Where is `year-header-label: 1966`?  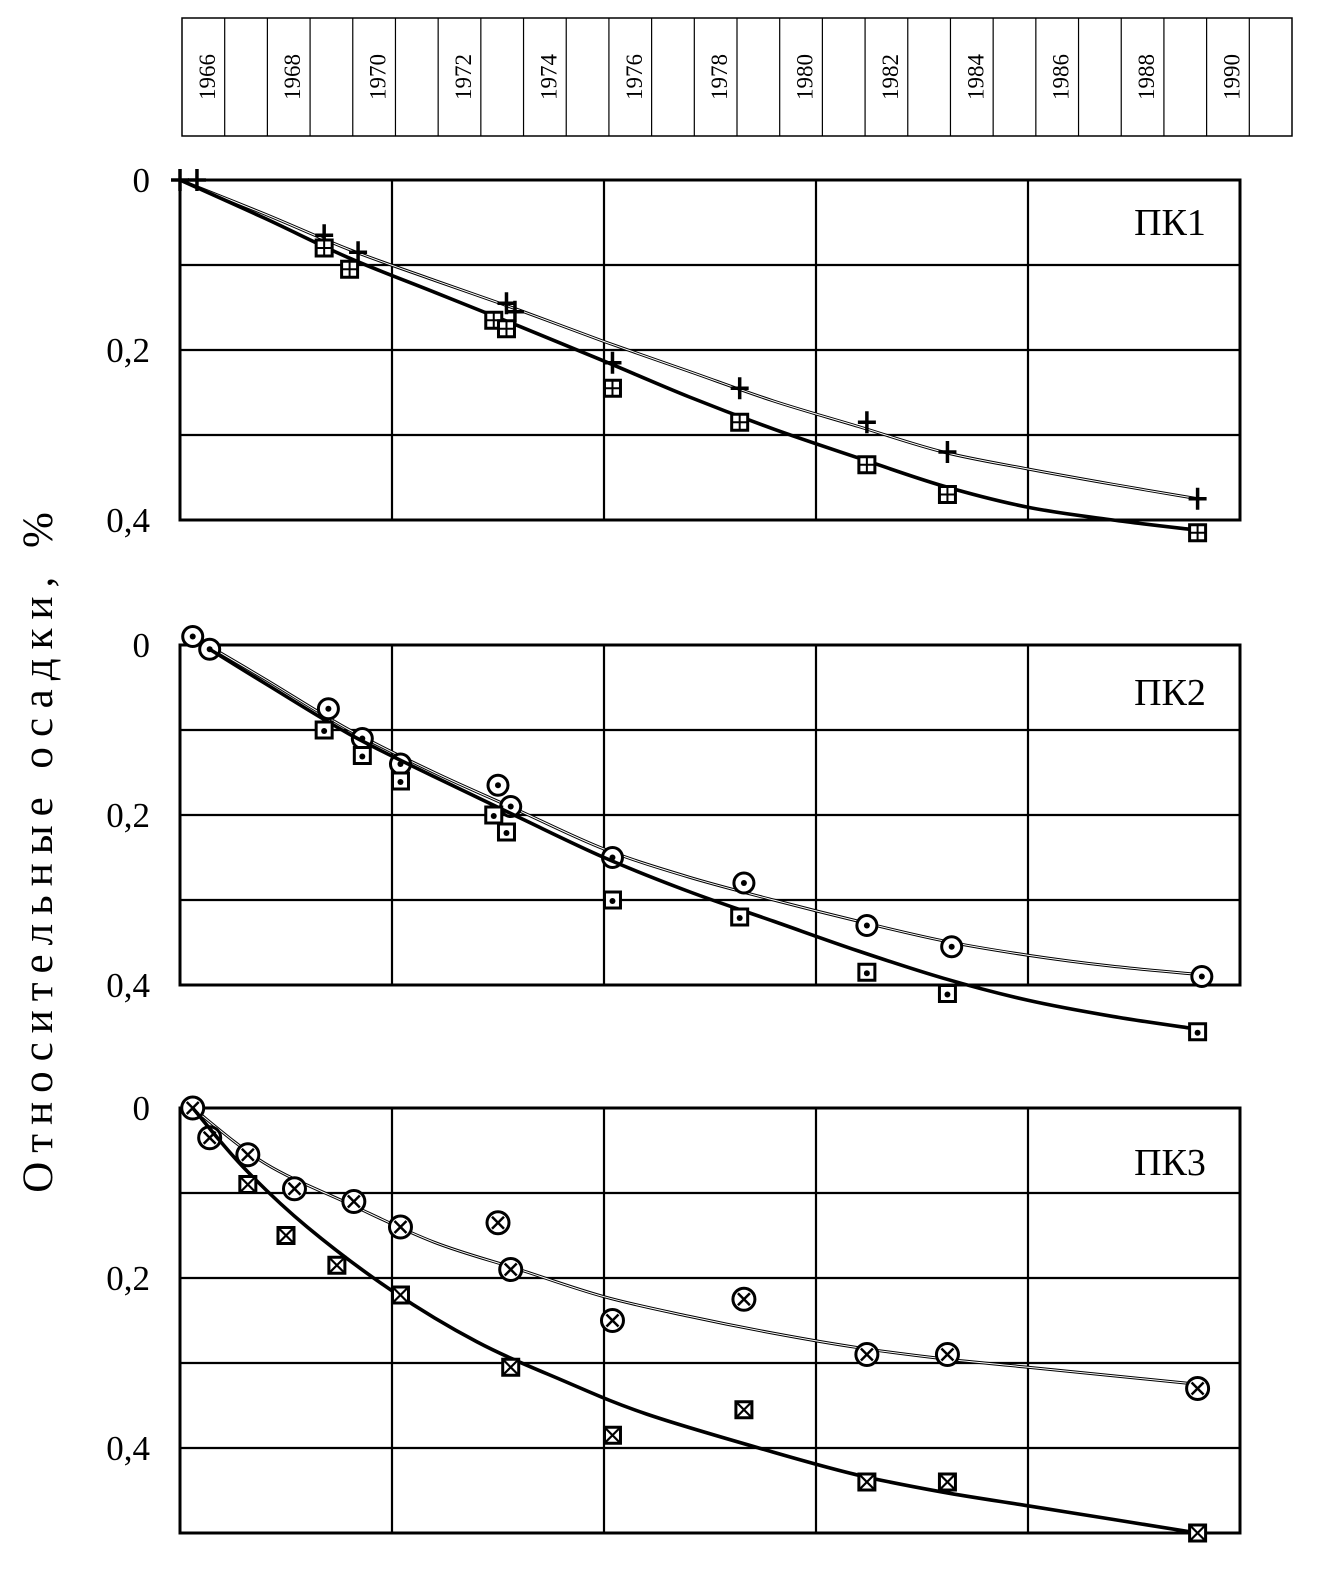 year-header-label: 1966 is located at coordinates (207, 77).